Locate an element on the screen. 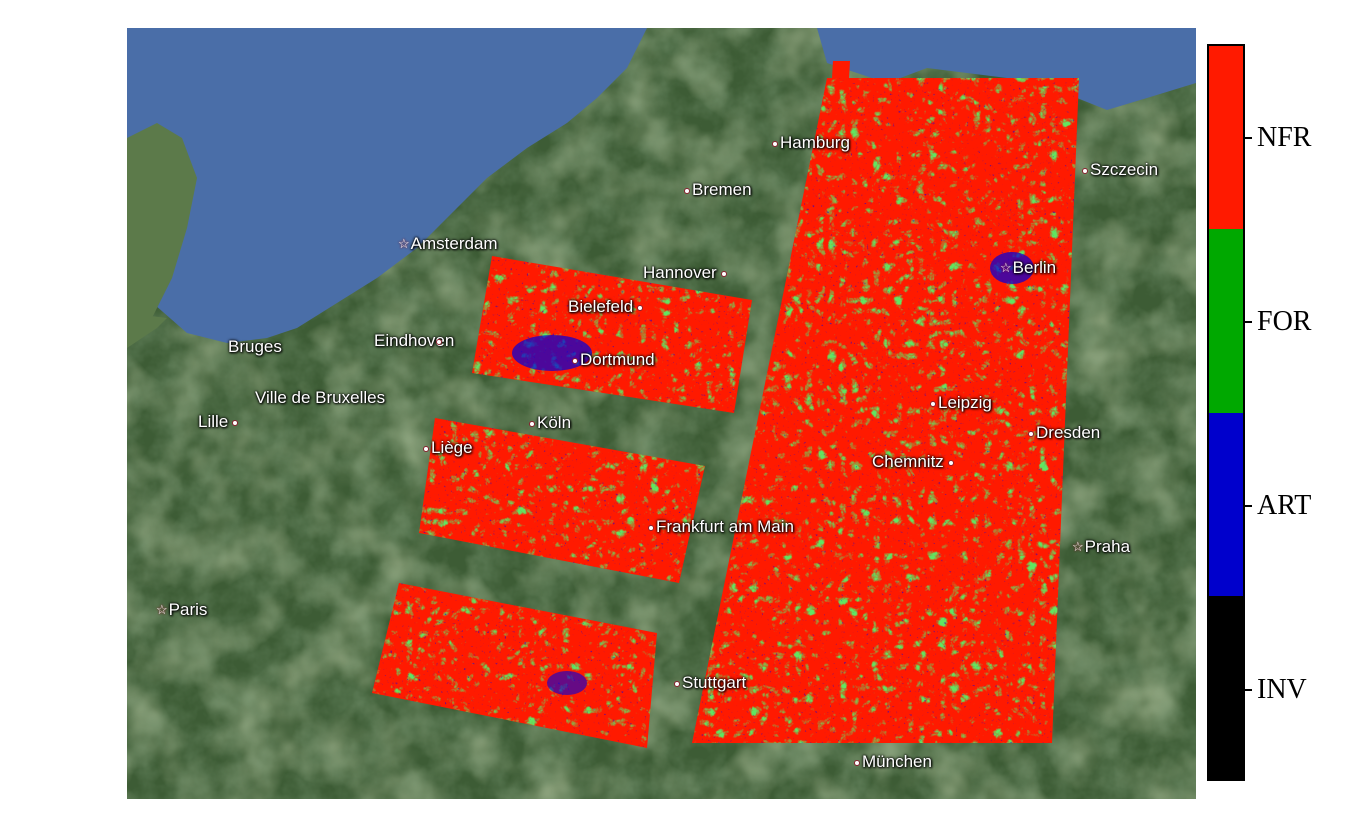  city-name: Amsterdam is located at coordinates (454, 243).